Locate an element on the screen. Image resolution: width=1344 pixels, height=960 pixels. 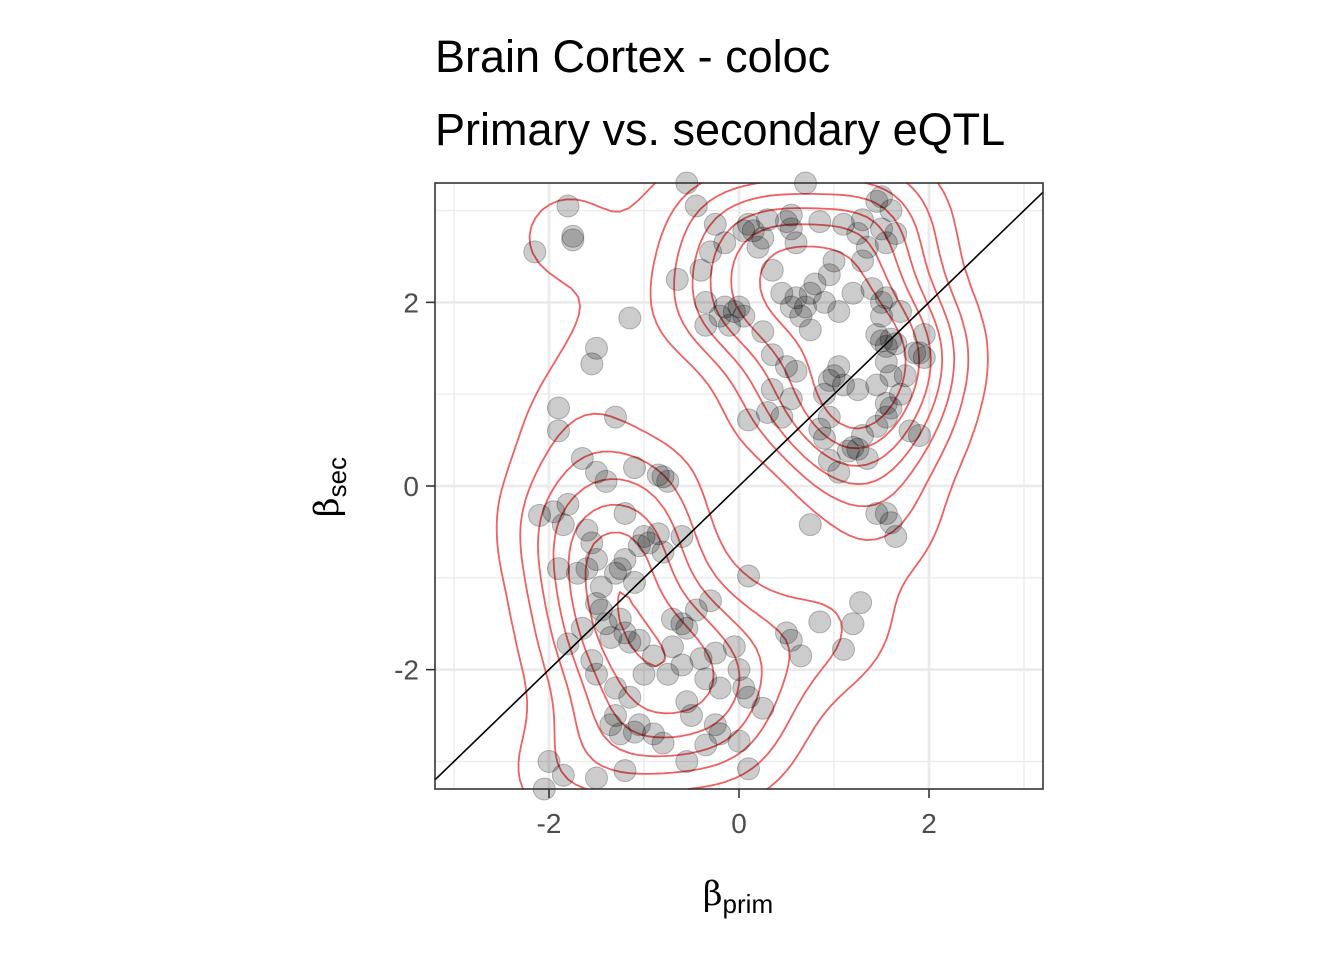
chart-title-line-1: Brain Cortex - coloc is located at coordinates (632, 56).